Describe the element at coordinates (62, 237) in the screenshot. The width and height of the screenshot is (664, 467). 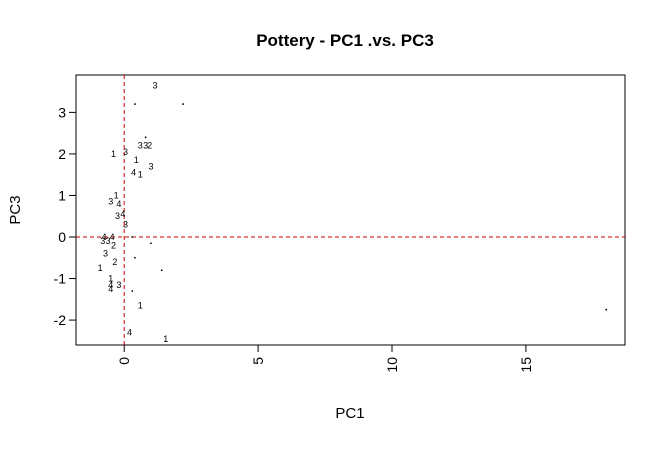
I see `y-tick-label: 0` at that location.